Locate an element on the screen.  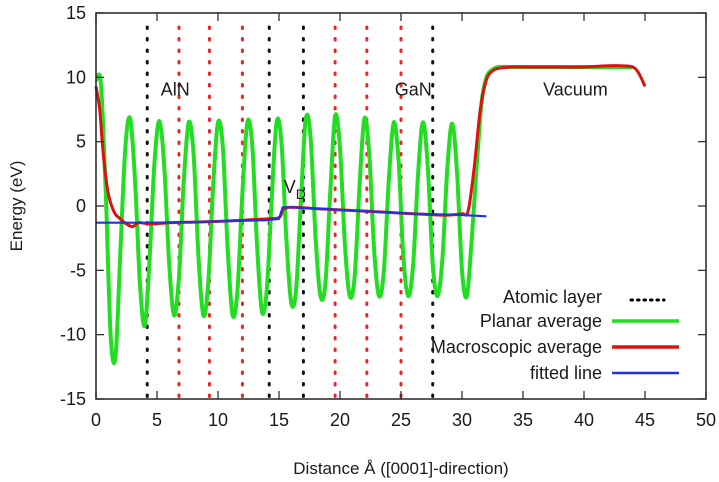
y-tick-label: 15 is located at coordinates (76, 13).